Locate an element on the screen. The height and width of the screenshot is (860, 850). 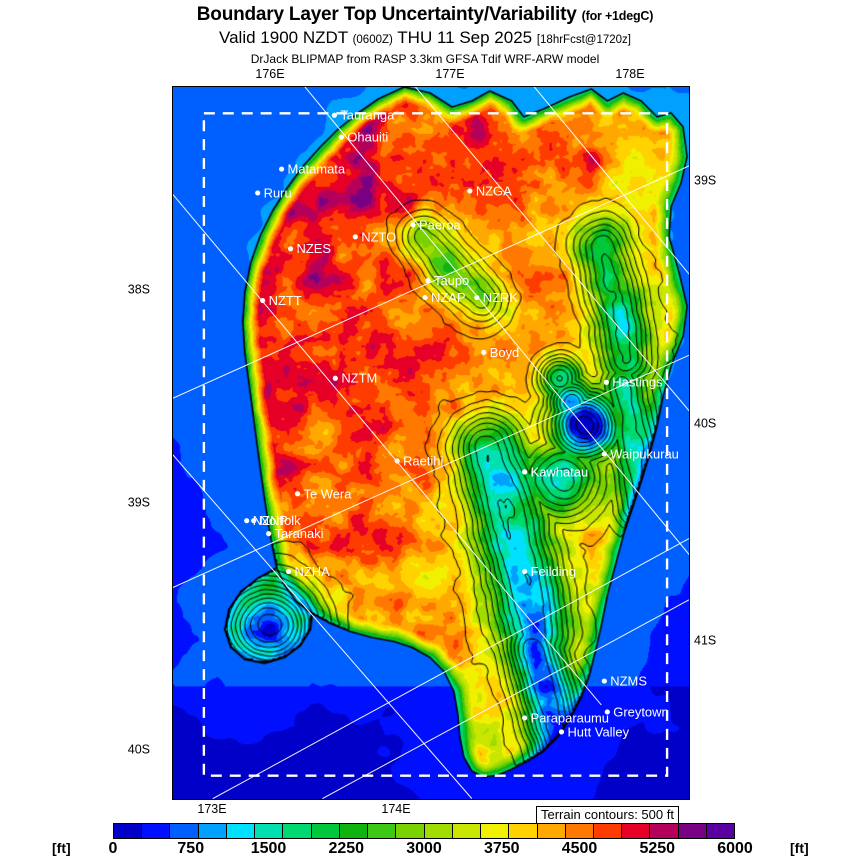
station-marker-hutt-valley: Hutt Valley is located at coordinates (594, 731).